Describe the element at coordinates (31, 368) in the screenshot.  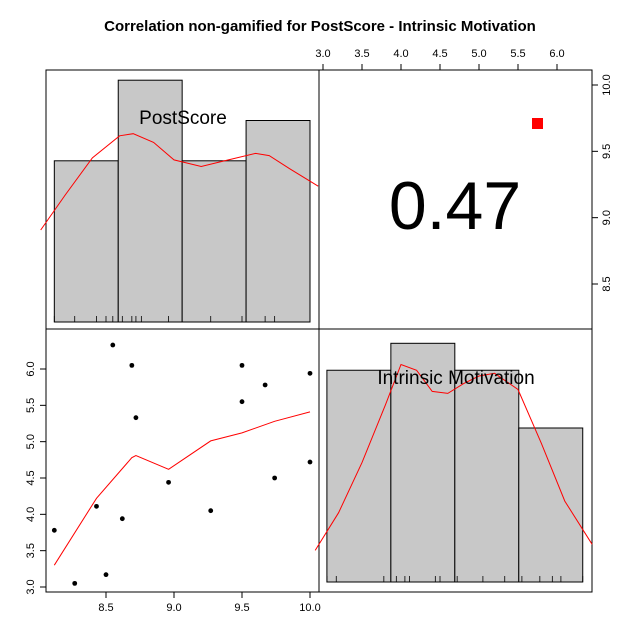
I see `left-axis-tick-label: 6.0` at that location.